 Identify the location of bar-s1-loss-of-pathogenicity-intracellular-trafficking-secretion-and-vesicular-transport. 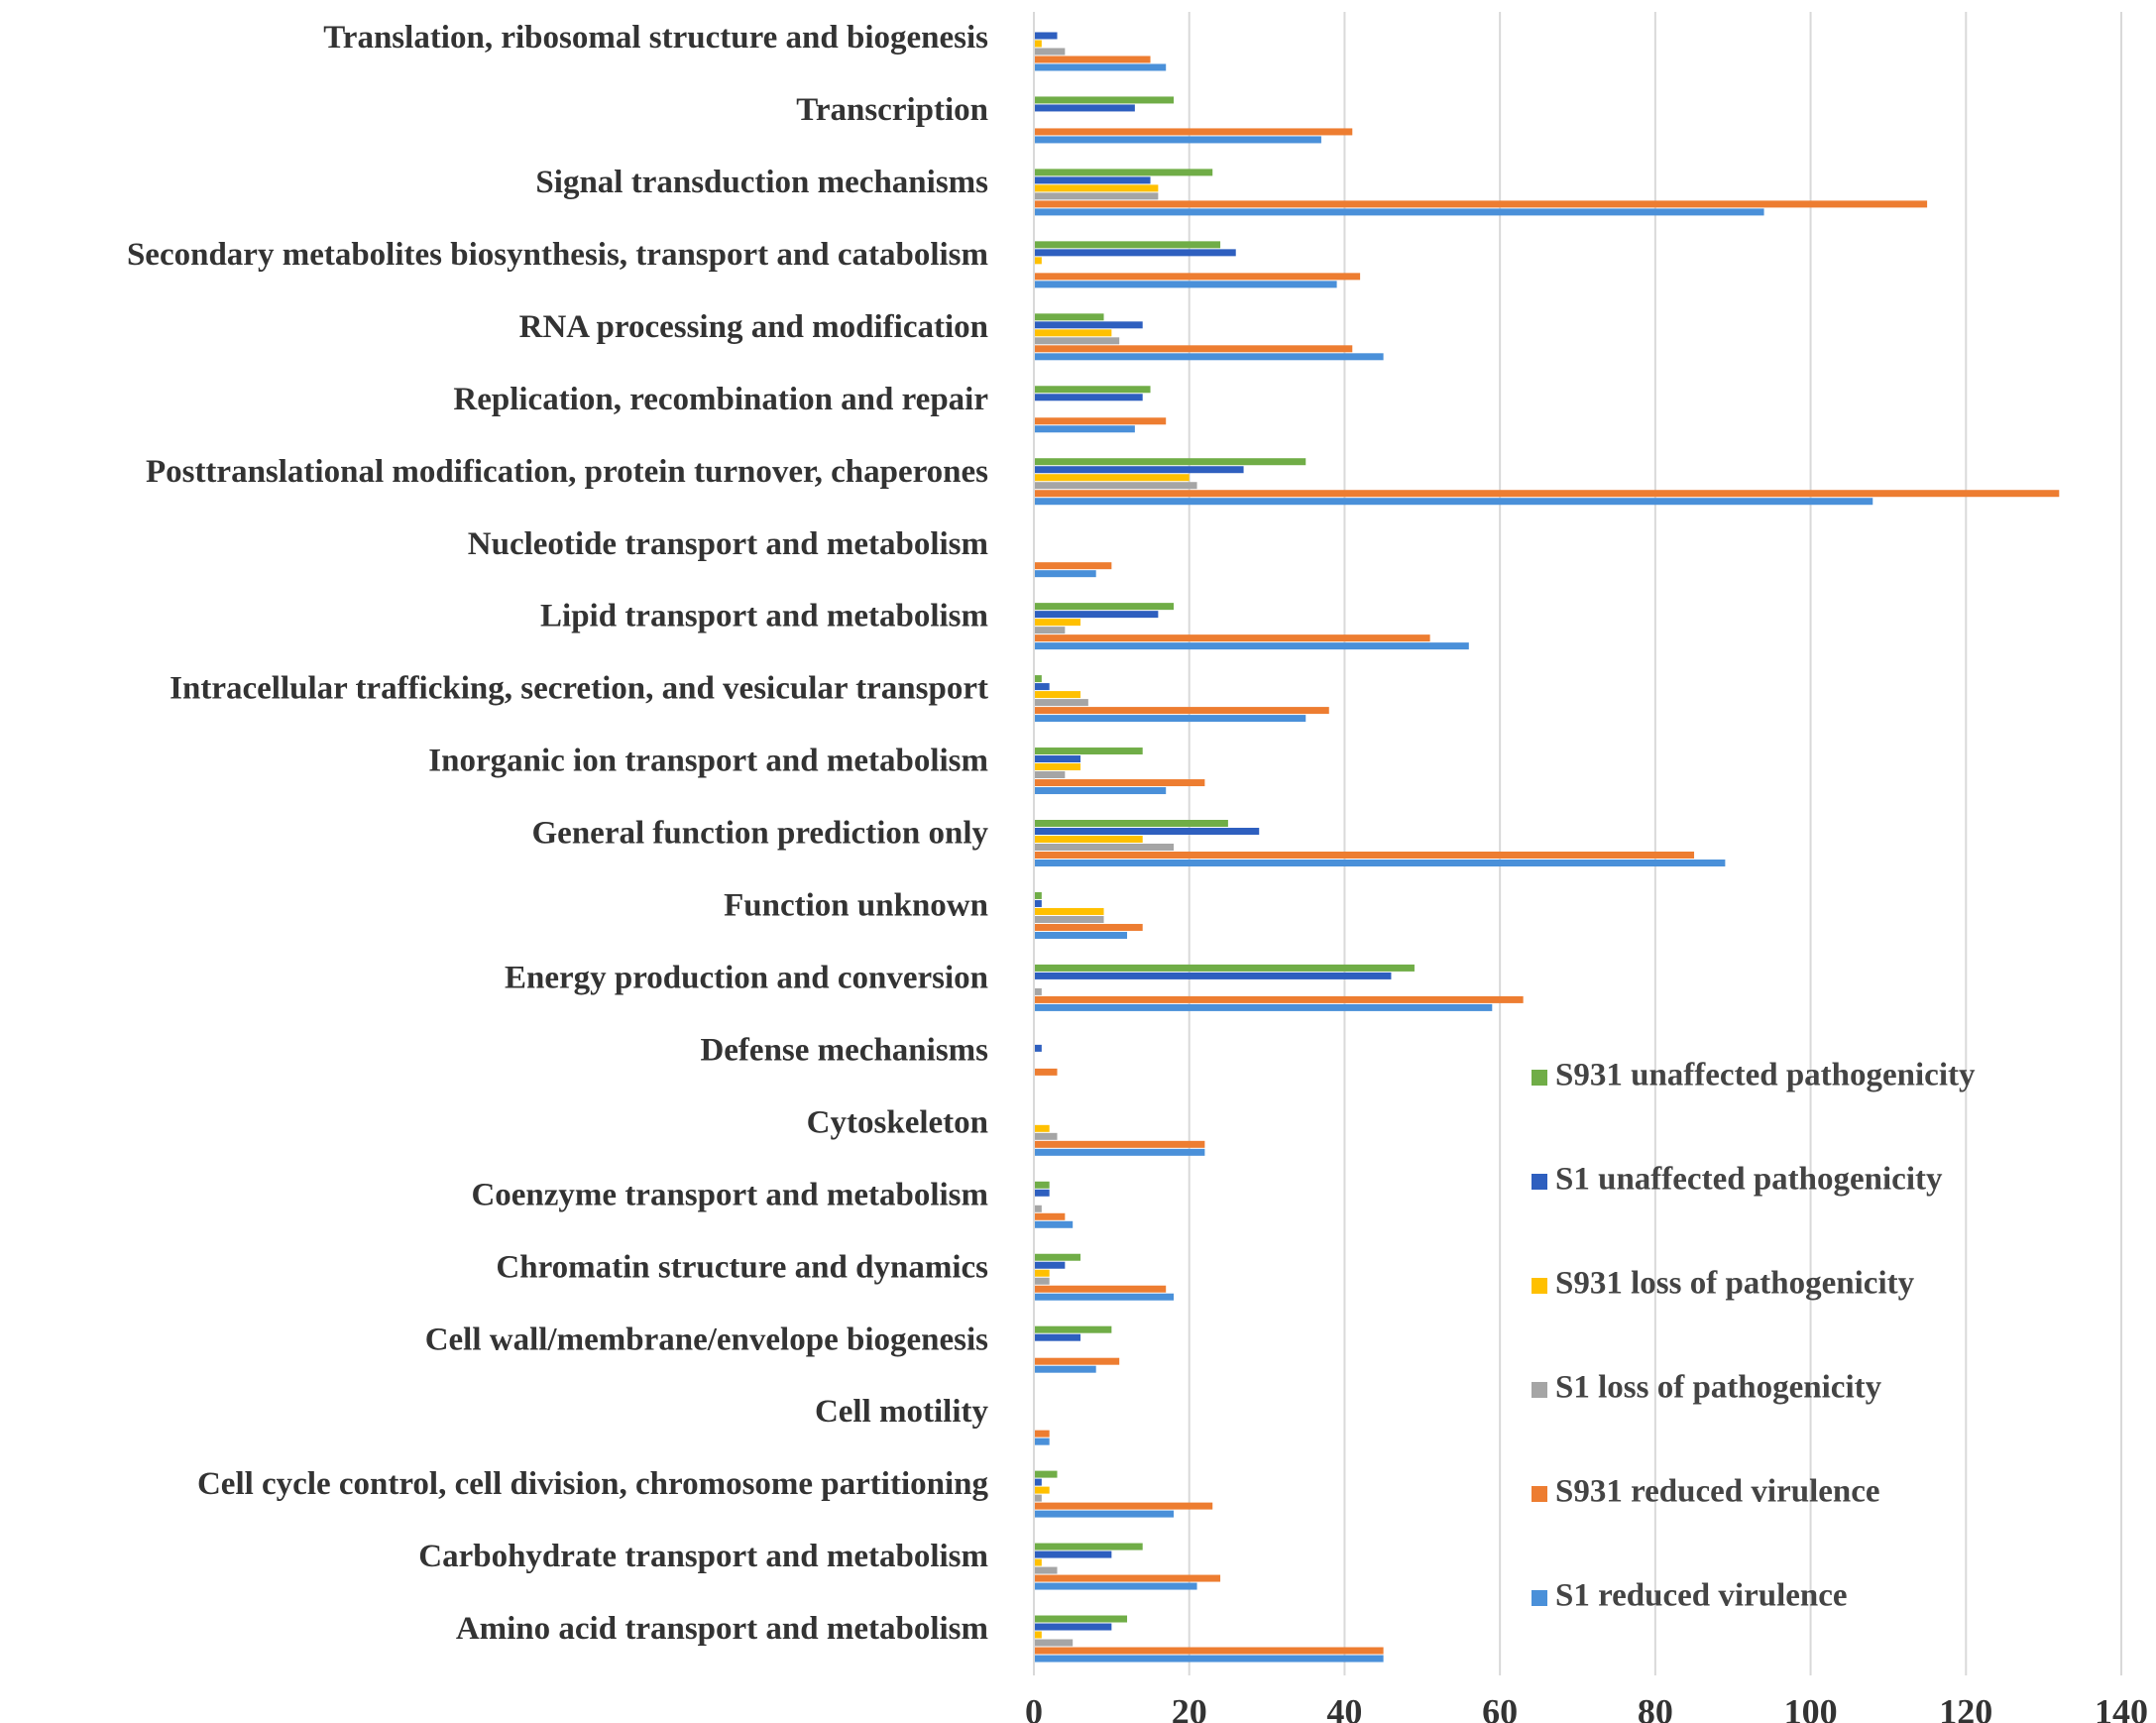
(1061, 703).